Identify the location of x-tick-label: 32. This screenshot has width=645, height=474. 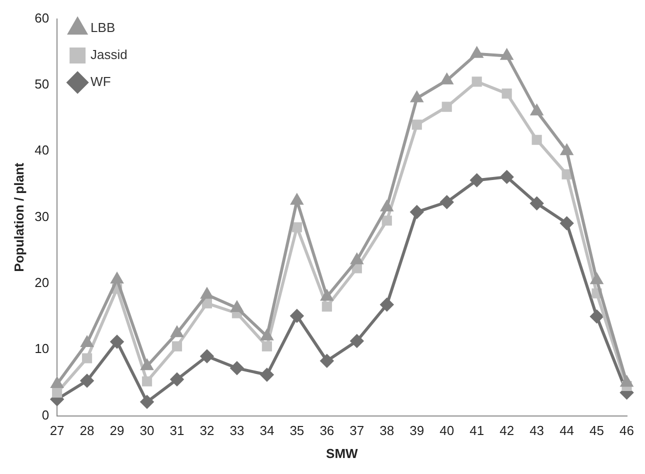
(207, 430).